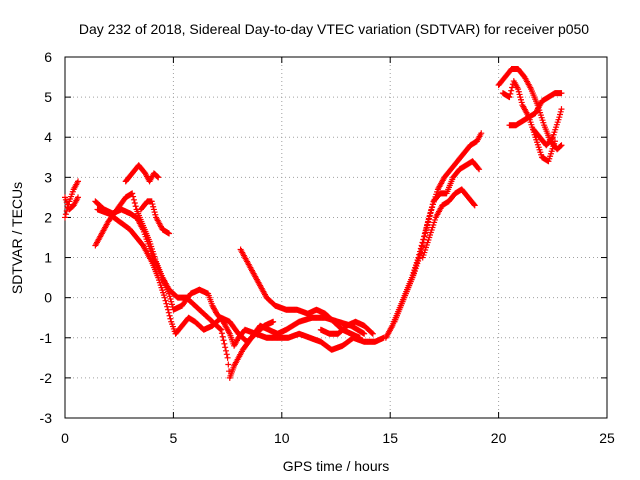  Describe the element at coordinates (72, 203) in the screenshot. I see `series-track-b` at that location.